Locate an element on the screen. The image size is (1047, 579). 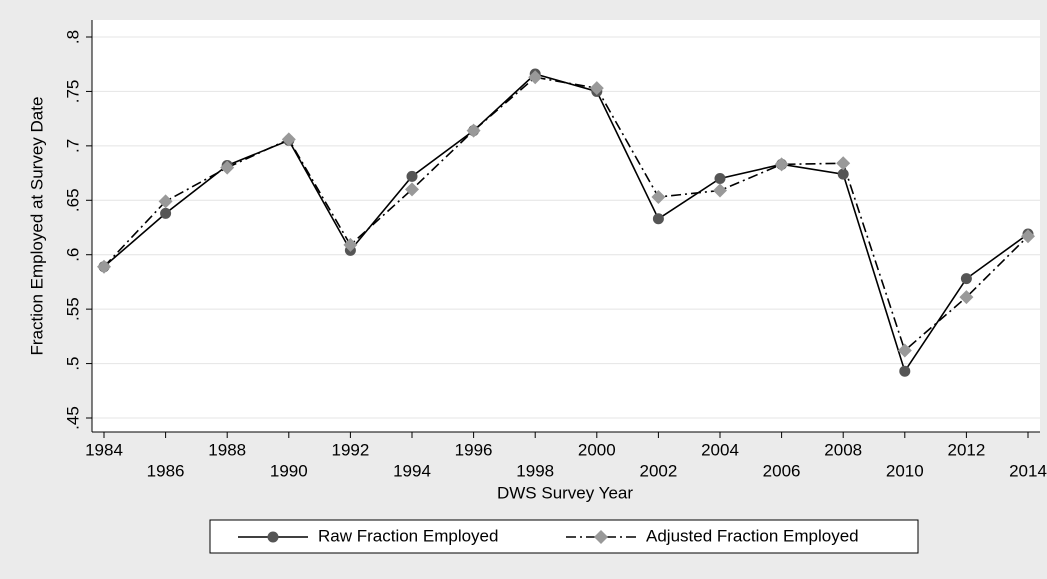
y-axis-title: Fraction Employed at Survey Date is located at coordinates (36, 226).